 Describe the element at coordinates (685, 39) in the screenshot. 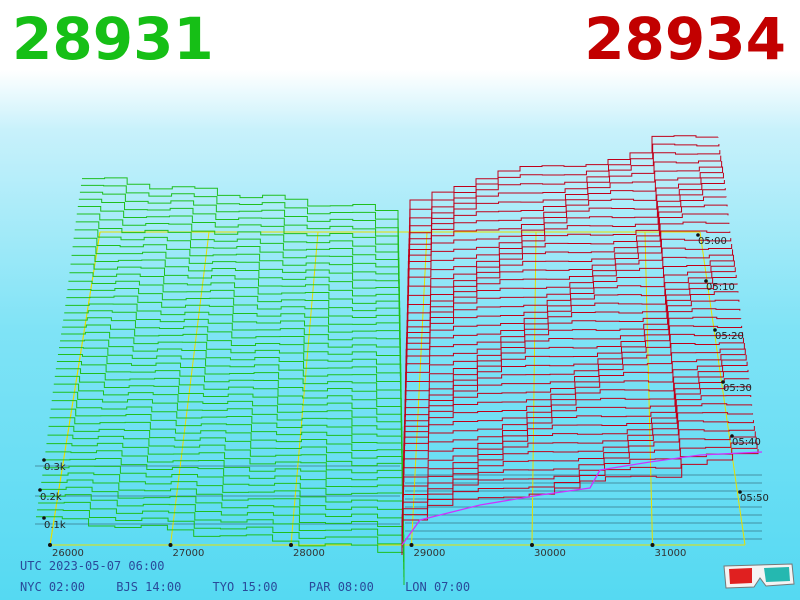

I see `ask-price: 28934` at that location.